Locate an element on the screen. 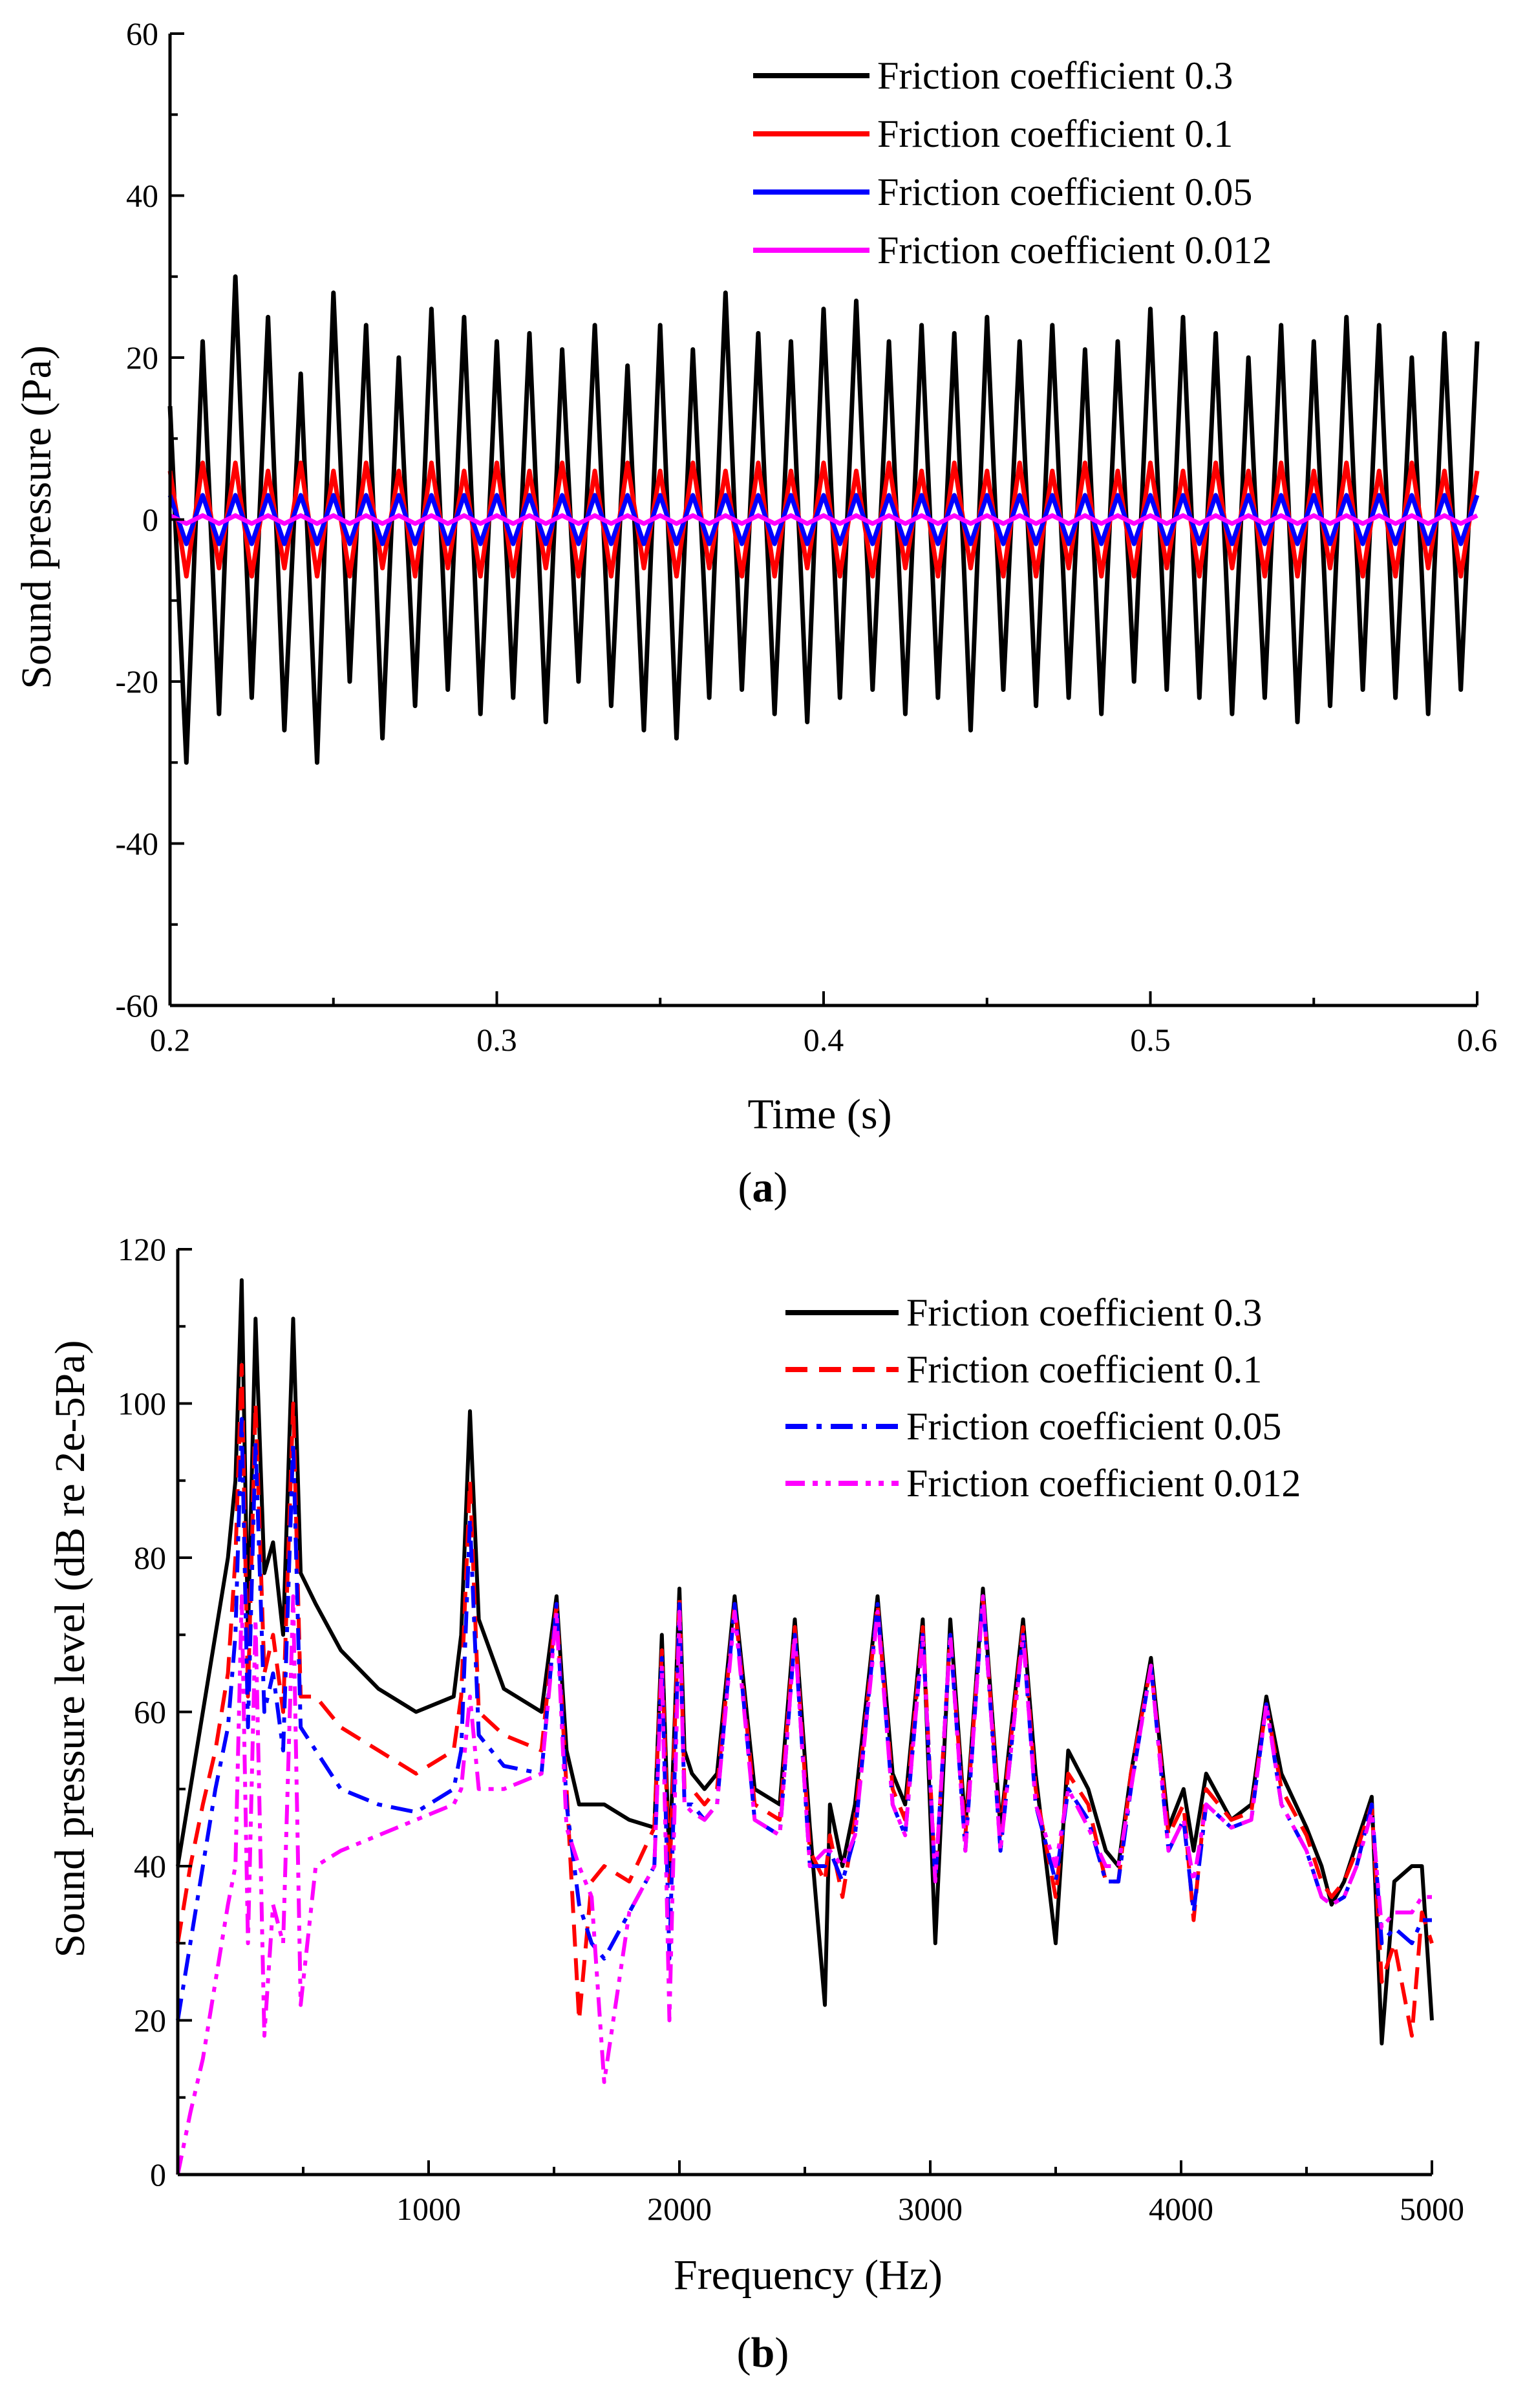  a-y-tick-label: -40 is located at coordinates (136, 844).